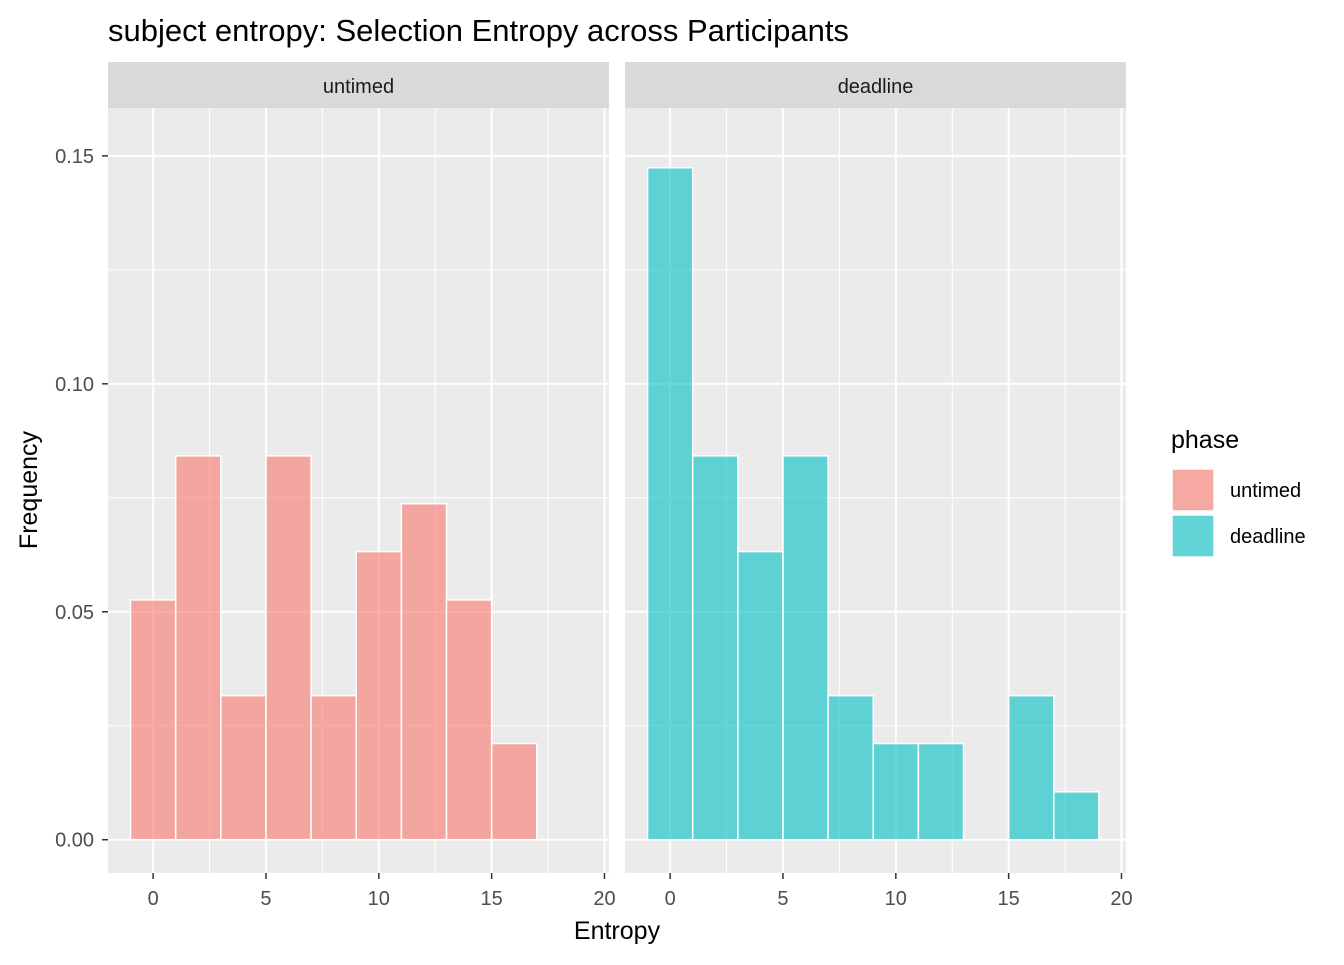 The height and width of the screenshot is (965, 1344). I want to click on legend: phase untimed deadline, so click(1238, 492).